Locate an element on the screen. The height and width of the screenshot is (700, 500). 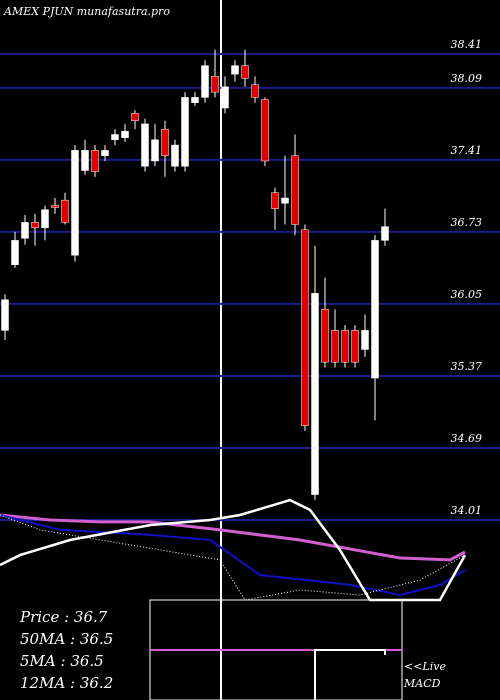
y-tick-label: 34.69 is located at coordinates (467, 438).